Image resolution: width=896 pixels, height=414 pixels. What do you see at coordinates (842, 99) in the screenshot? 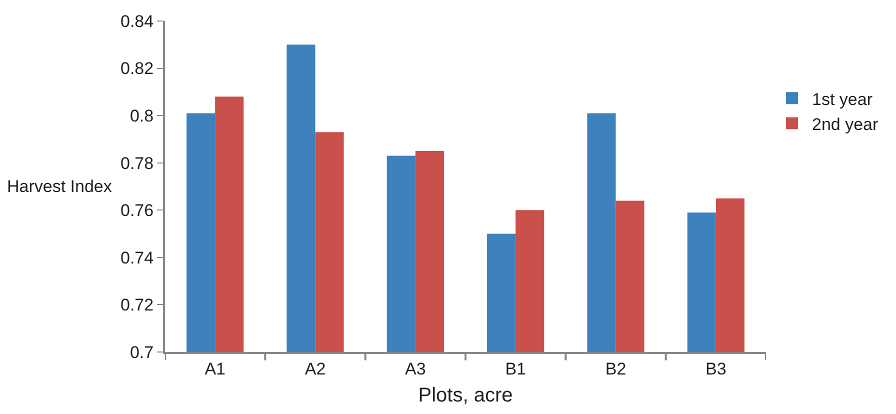
I see `legend-label: 1st year` at bounding box center [842, 99].